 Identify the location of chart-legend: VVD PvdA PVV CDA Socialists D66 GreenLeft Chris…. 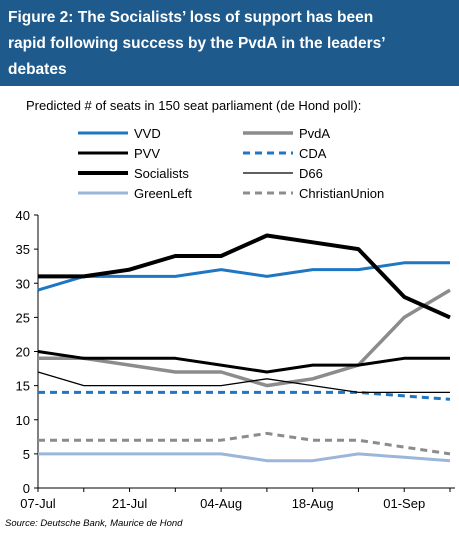
(231, 163).